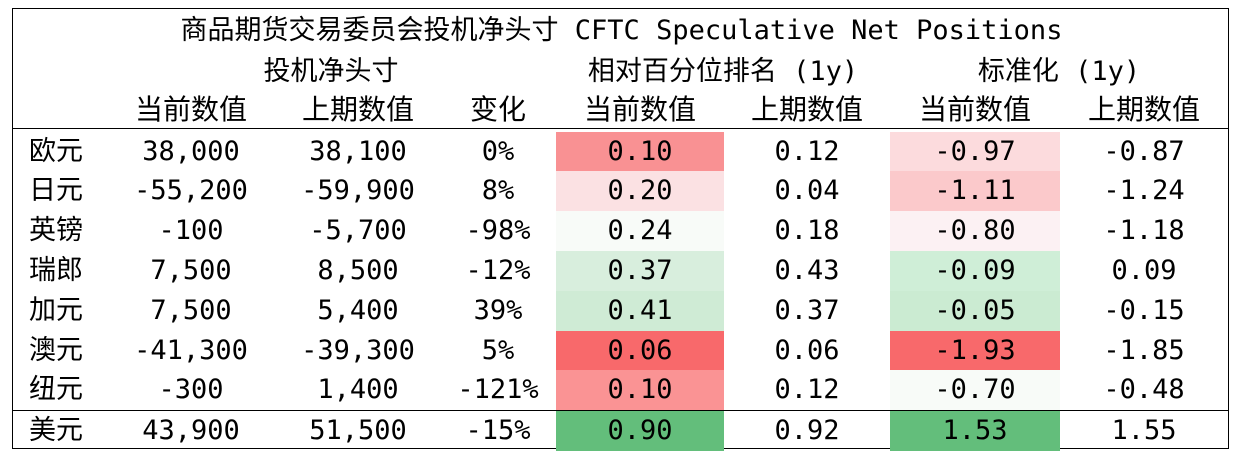 The image size is (1236, 454). What do you see at coordinates (191, 151) in the screenshot?
I see `table-cell: 38,000` at bounding box center [191, 151].